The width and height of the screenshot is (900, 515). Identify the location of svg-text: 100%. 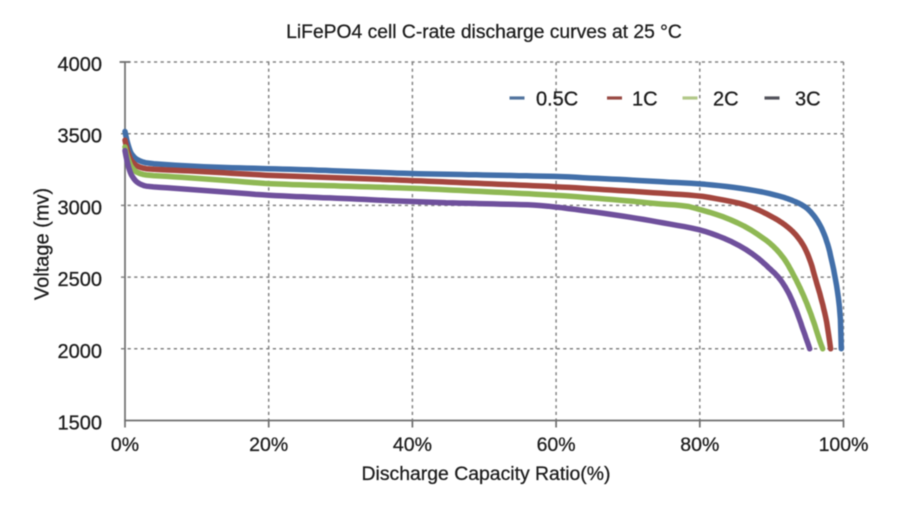
(844, 445).